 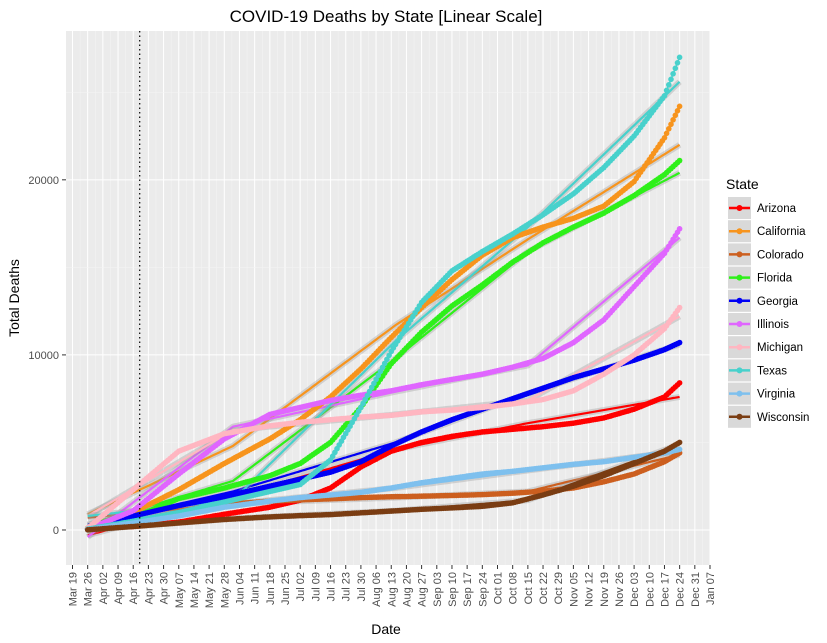 What do you see at coordinates (773, 325) in the screenshot?
I see `legend-label: Illinois` at bounding box center [773, 325].